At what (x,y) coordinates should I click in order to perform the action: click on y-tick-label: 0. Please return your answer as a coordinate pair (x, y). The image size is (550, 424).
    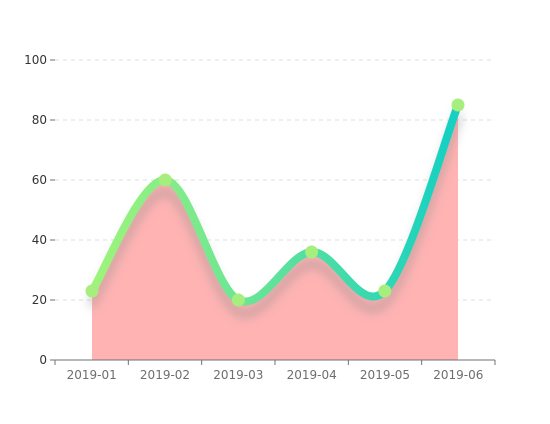
    Looking at the image, I should click on (43, 360).